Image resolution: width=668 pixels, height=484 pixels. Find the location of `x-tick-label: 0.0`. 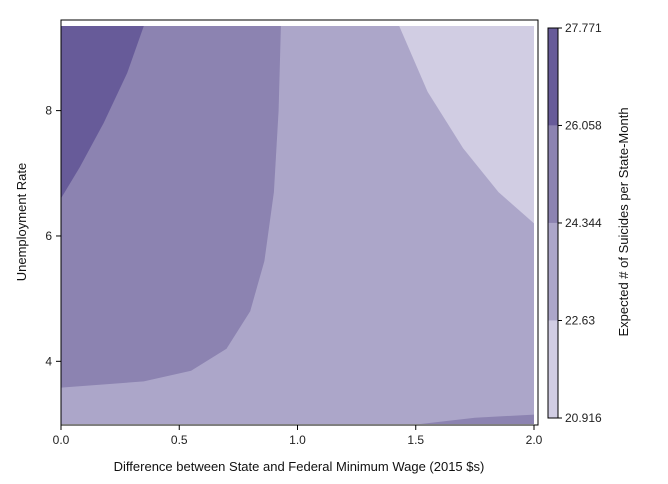

x-tick-label: 0.0 is located at coordinates (61, 440).